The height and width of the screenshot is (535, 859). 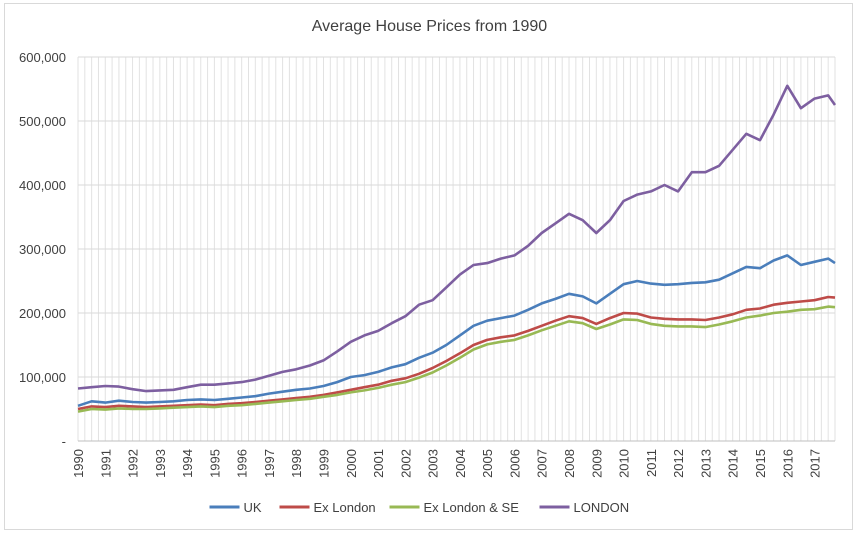 I want to click on x-tick-label: 2006, so click(x=514, y=463).